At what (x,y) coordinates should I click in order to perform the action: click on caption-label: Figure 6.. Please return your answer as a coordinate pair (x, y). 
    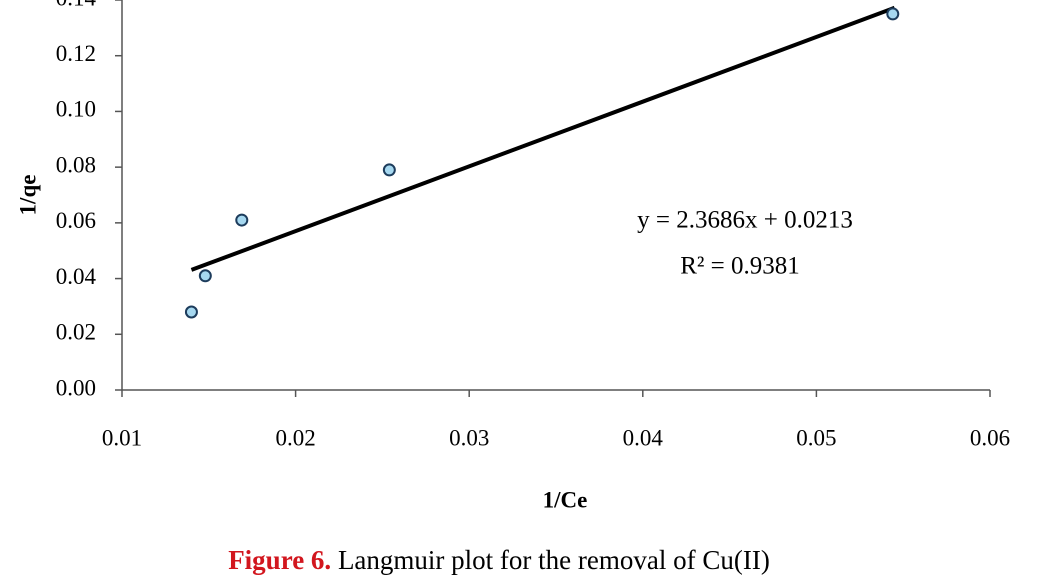
    Looking at the image, I should click on (279, 560).